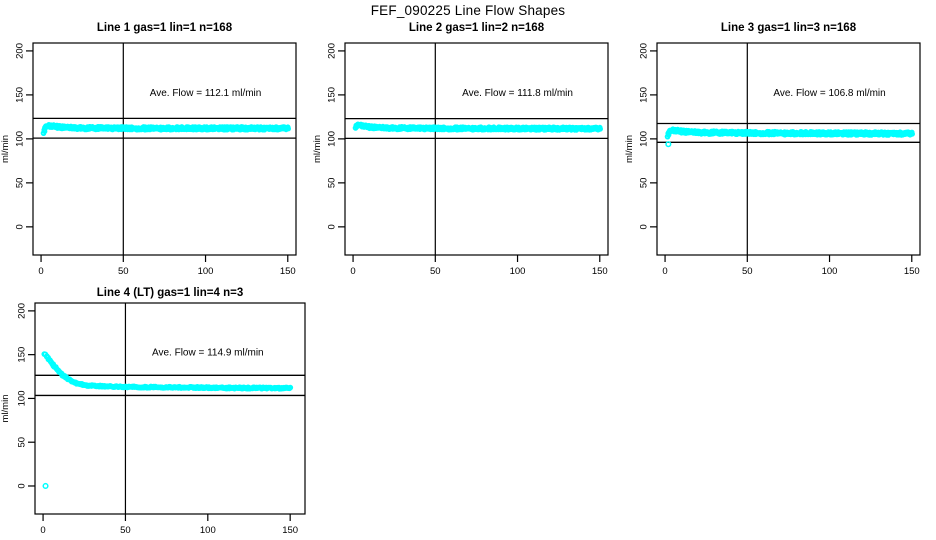  I want to click on plot-title: Line 3 gas=1 lin=3 n=168, so click(789, 28).